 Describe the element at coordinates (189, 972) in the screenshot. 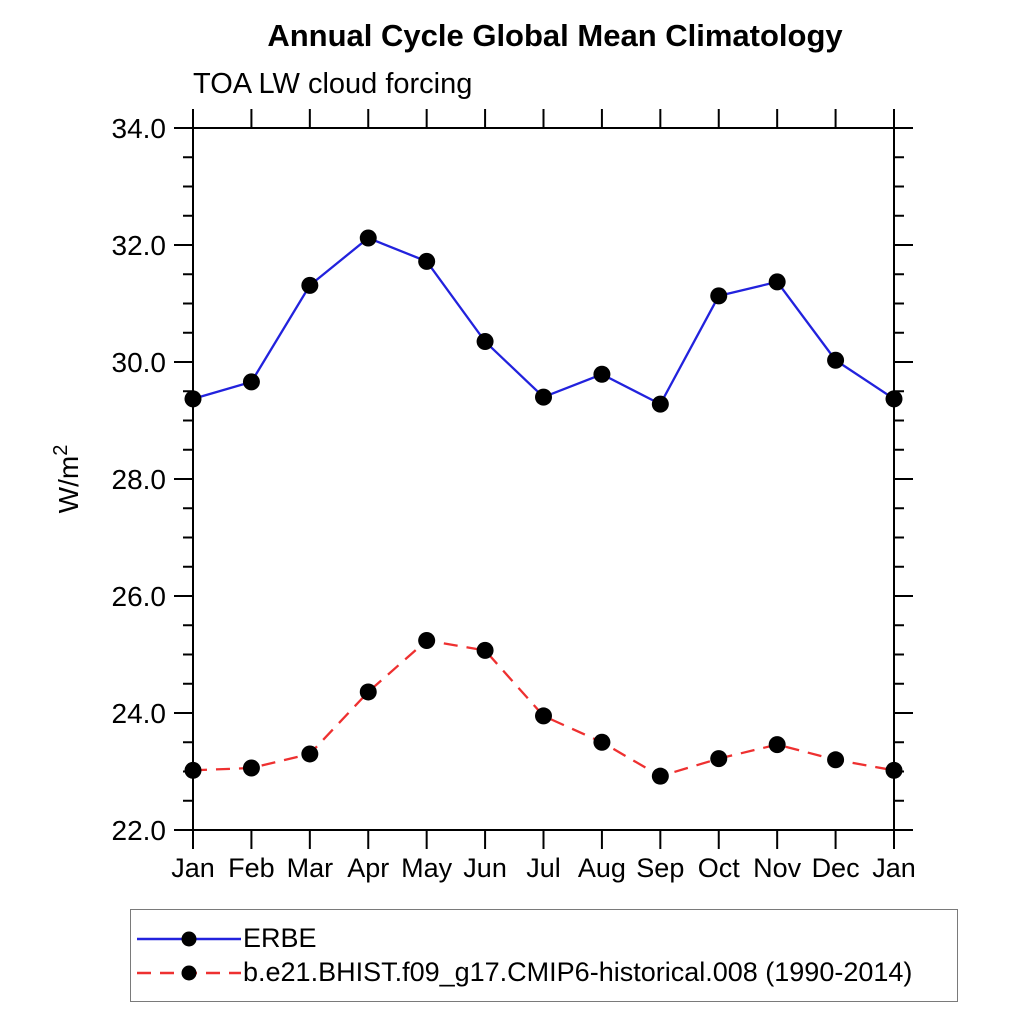

I see `legend-sample-dashed-line-icon` at that location.